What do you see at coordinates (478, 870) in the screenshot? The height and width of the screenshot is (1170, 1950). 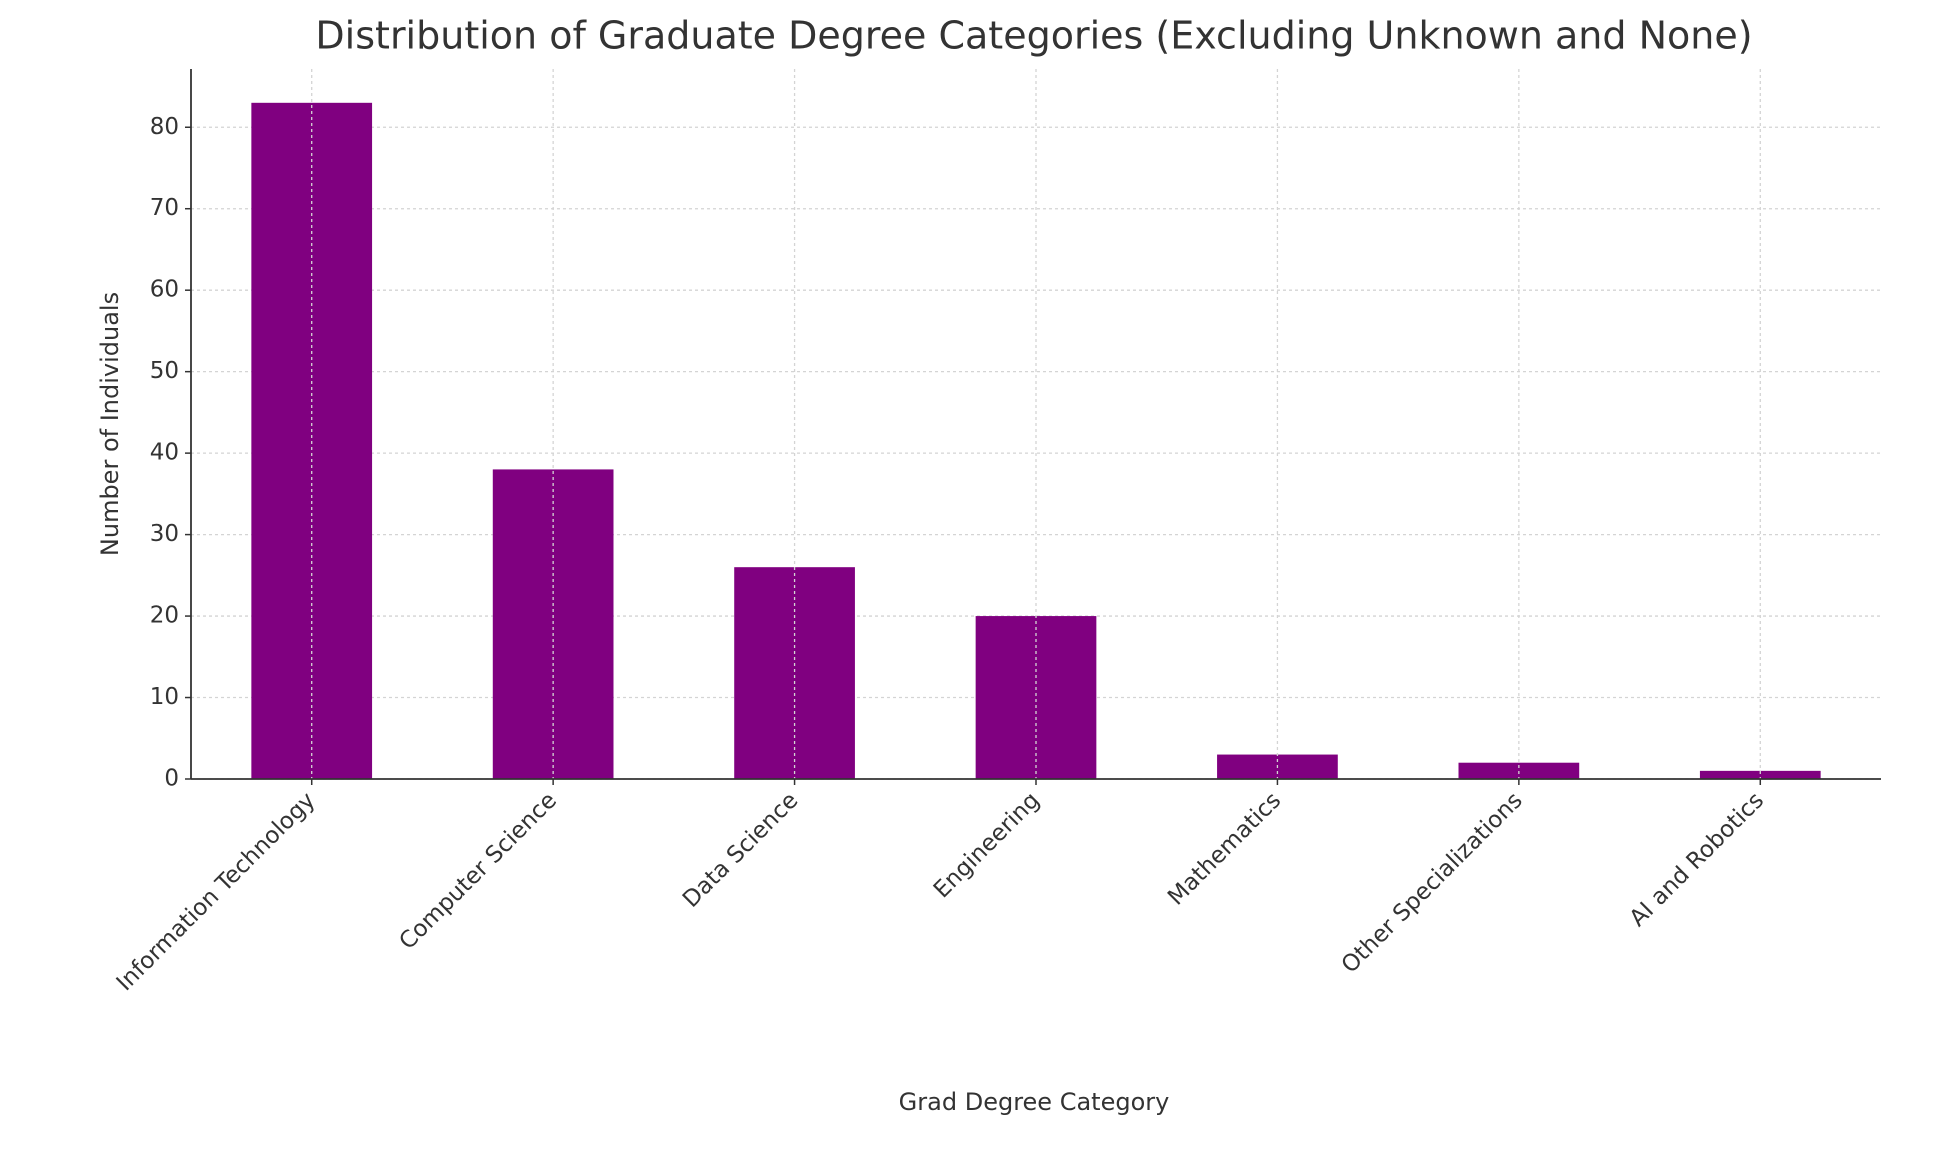 I see `x-tick-label: Computer Science` at bounding box center [478, 870].